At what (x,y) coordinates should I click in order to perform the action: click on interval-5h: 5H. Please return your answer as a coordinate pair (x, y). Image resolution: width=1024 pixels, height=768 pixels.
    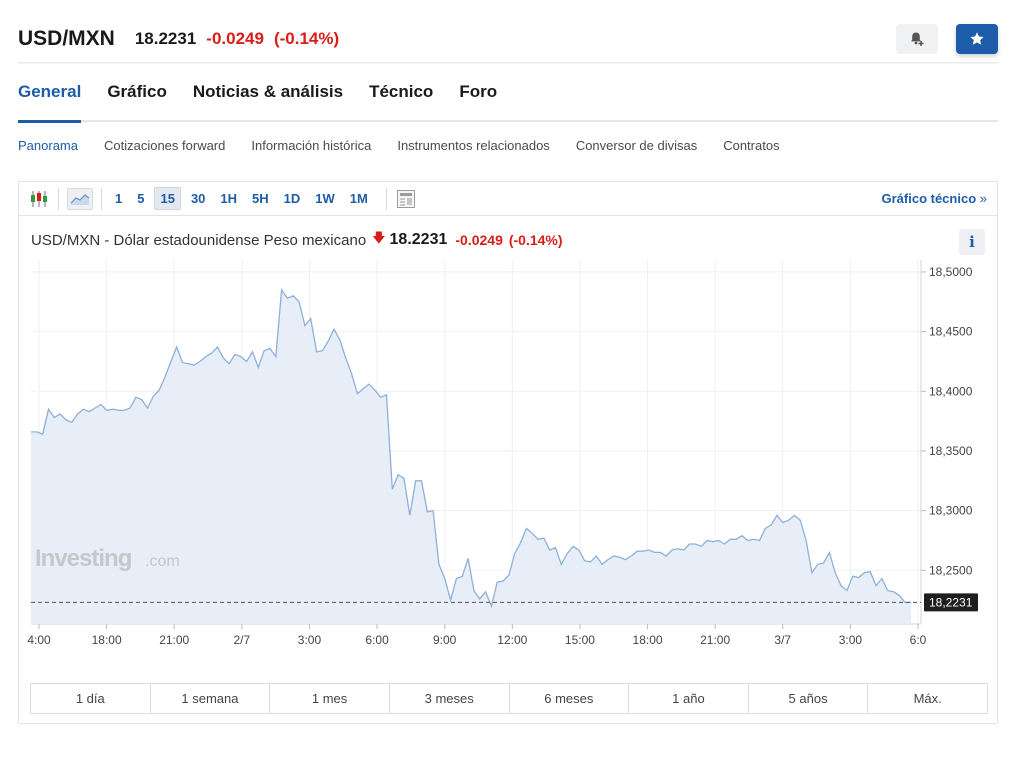
    Looking at the image, I should click on (260, 198).